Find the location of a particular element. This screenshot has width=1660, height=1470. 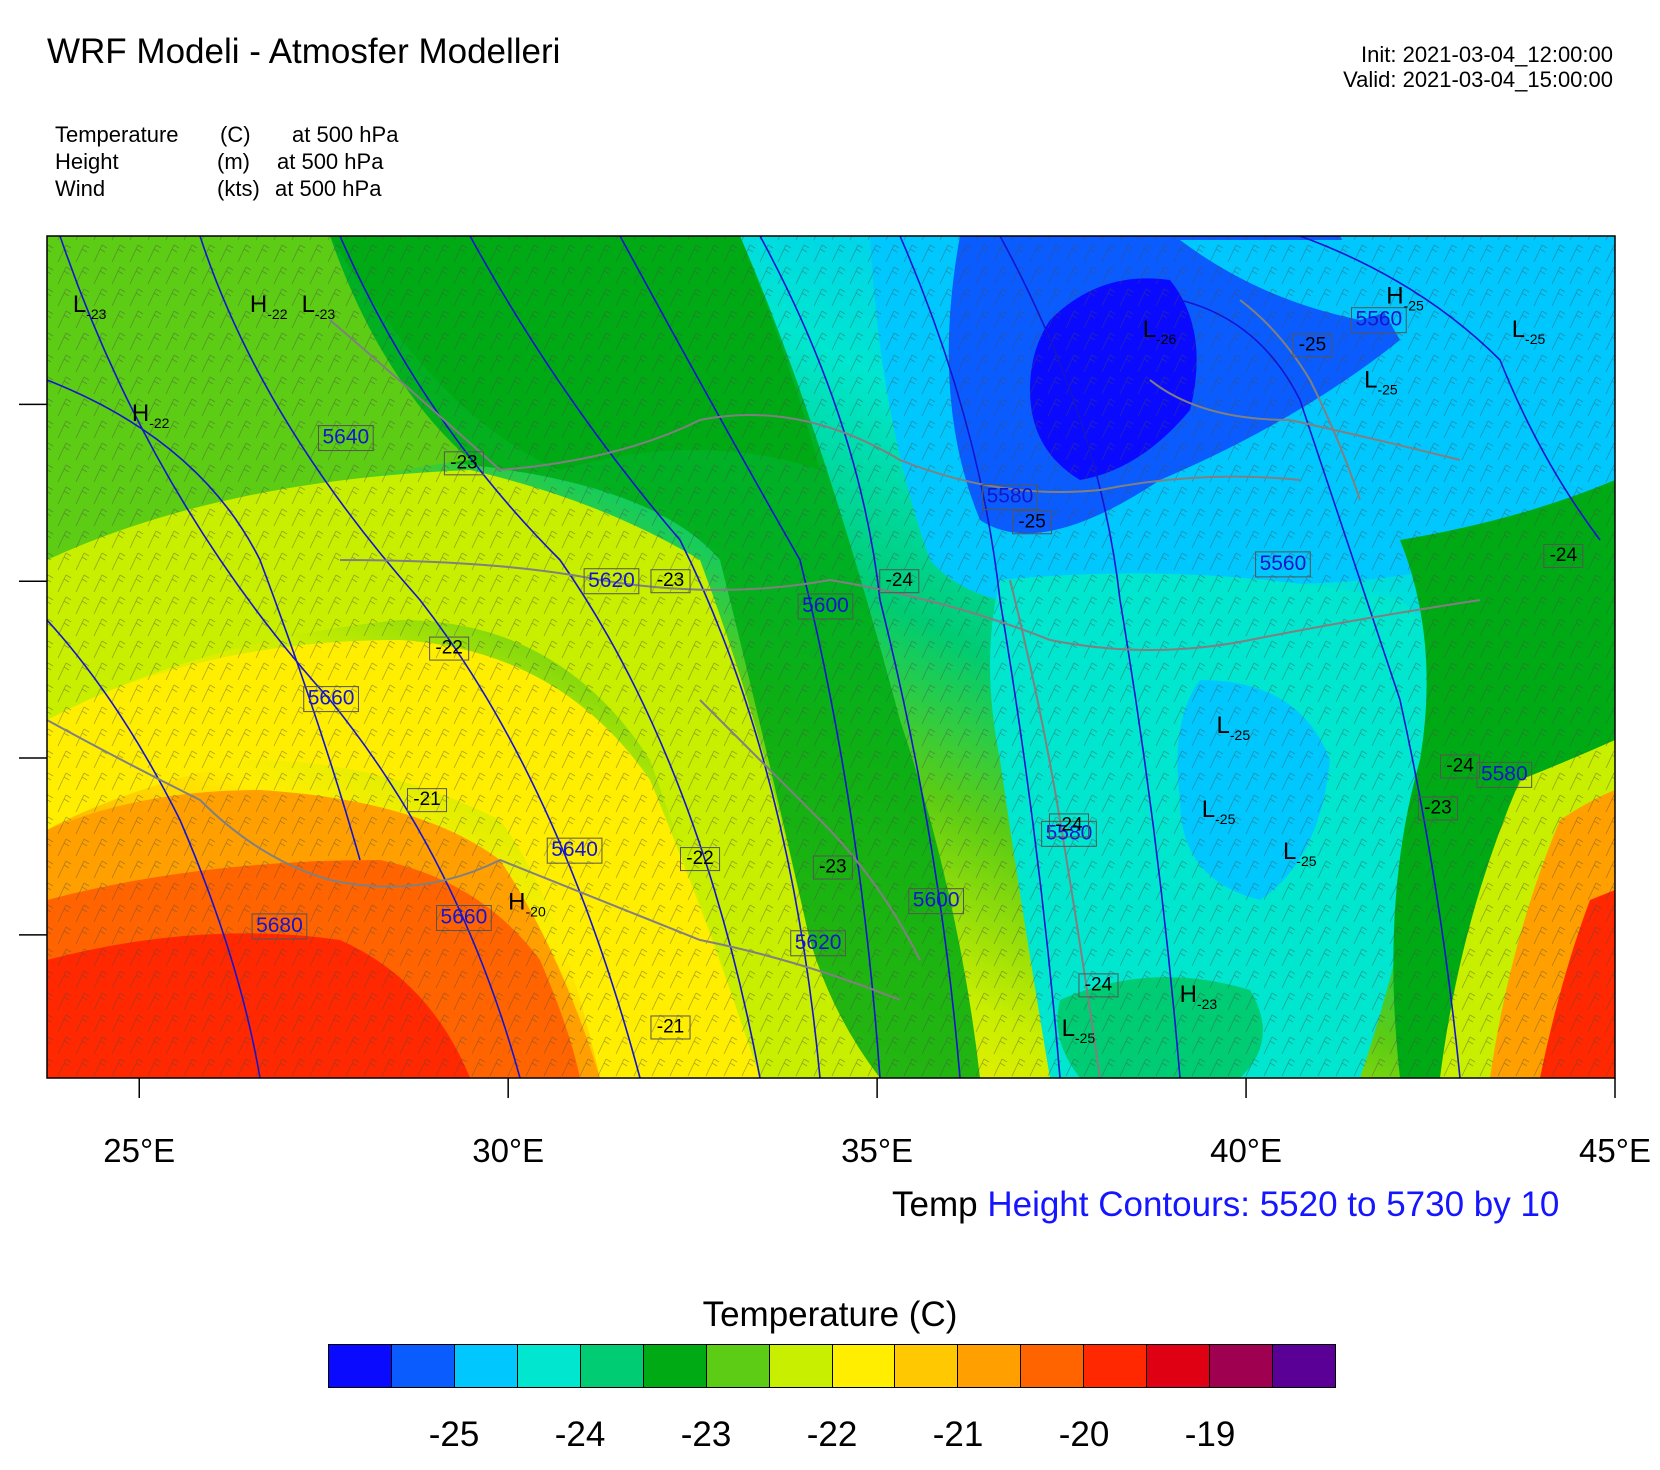

height-contour-label: 5660 is located at coordinates (464, 918).